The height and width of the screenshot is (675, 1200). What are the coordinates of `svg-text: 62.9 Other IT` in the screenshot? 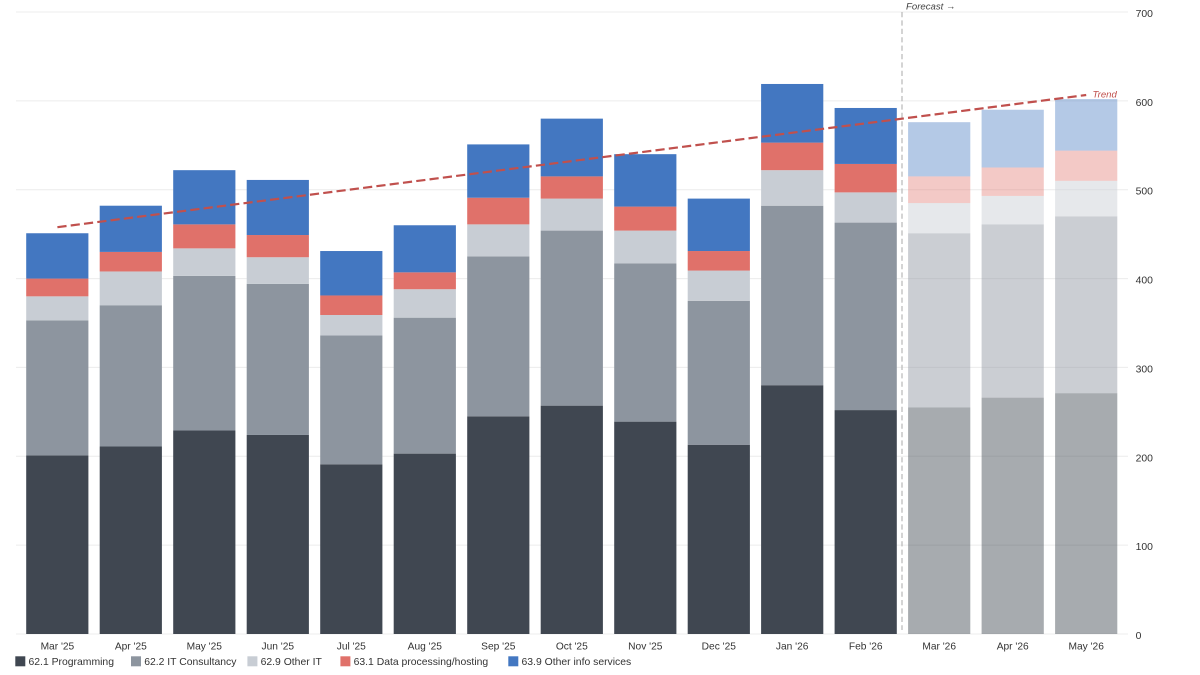 It's located at (292, 662).